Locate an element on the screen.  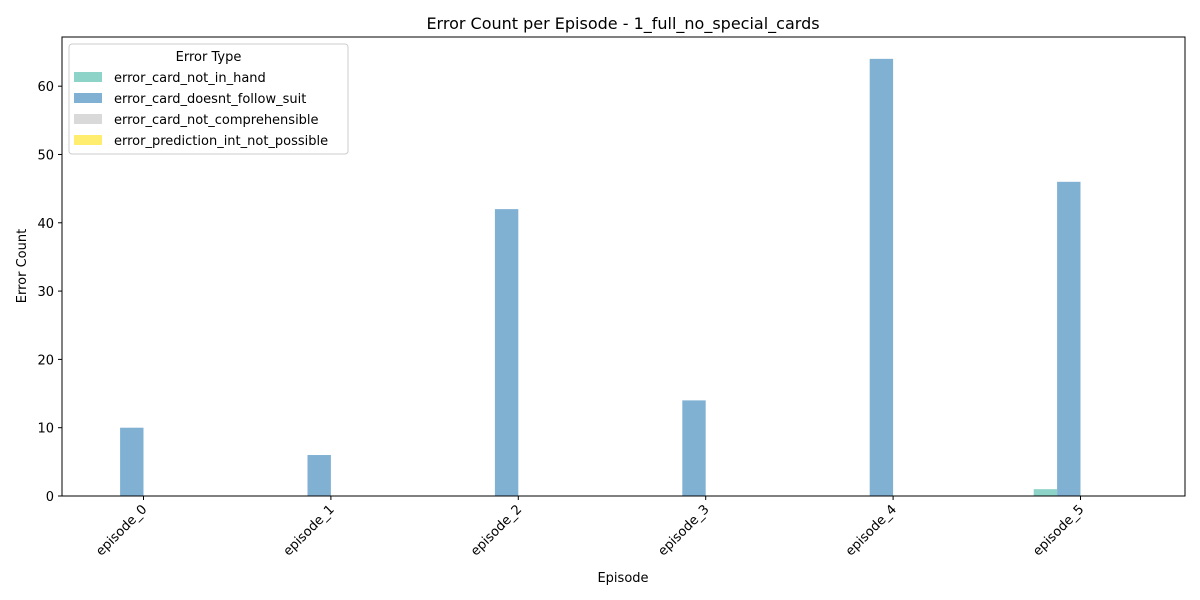
y-tick-label: 50 is located at coordinates (45, 155).